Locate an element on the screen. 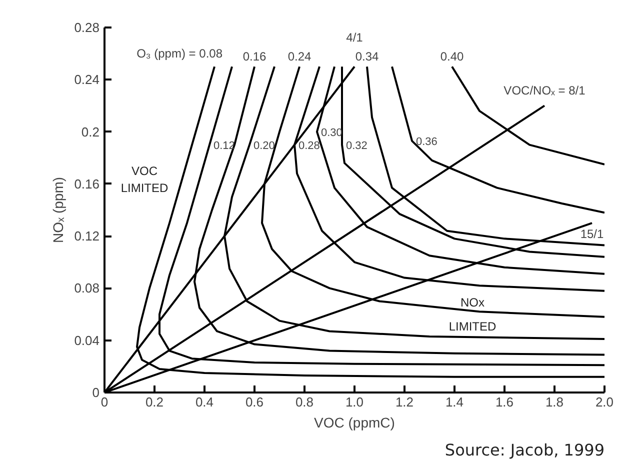 This screenshot has width=639, height=475. annotation: VOC LIMITED is located at coordinates (144, 179).